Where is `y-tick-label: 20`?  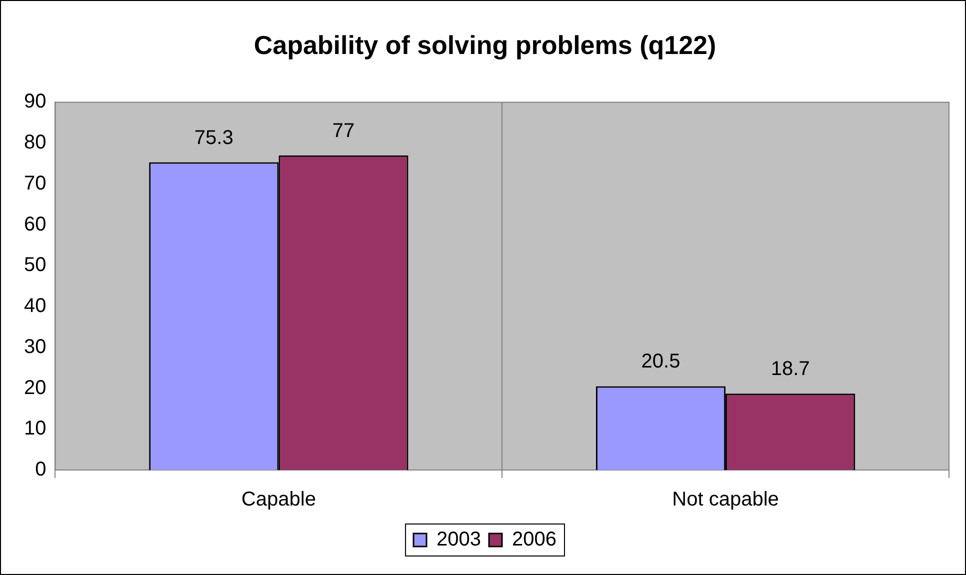 y-tick-label: 20 is located at coordinates (35, 387).